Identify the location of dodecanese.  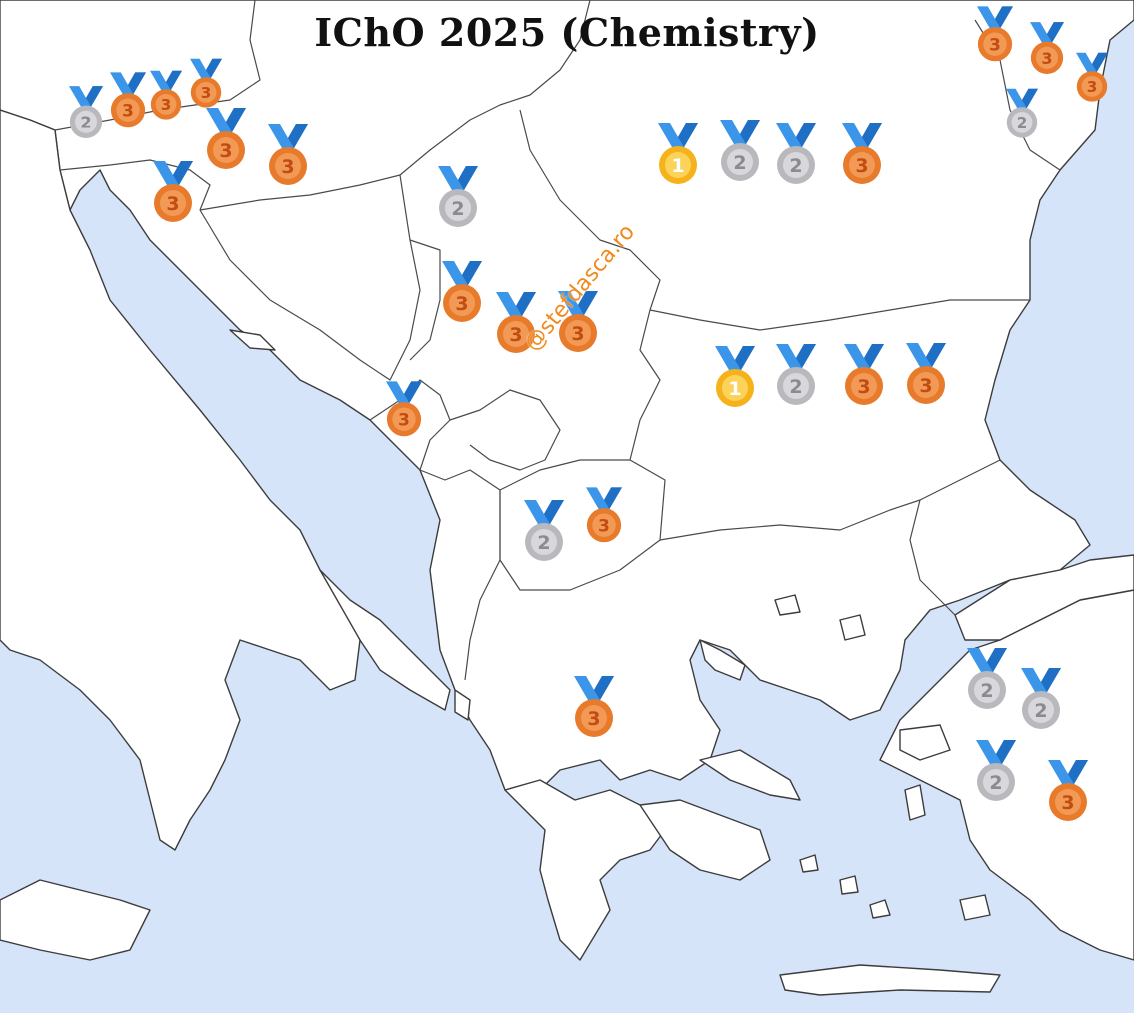
(975, 907).